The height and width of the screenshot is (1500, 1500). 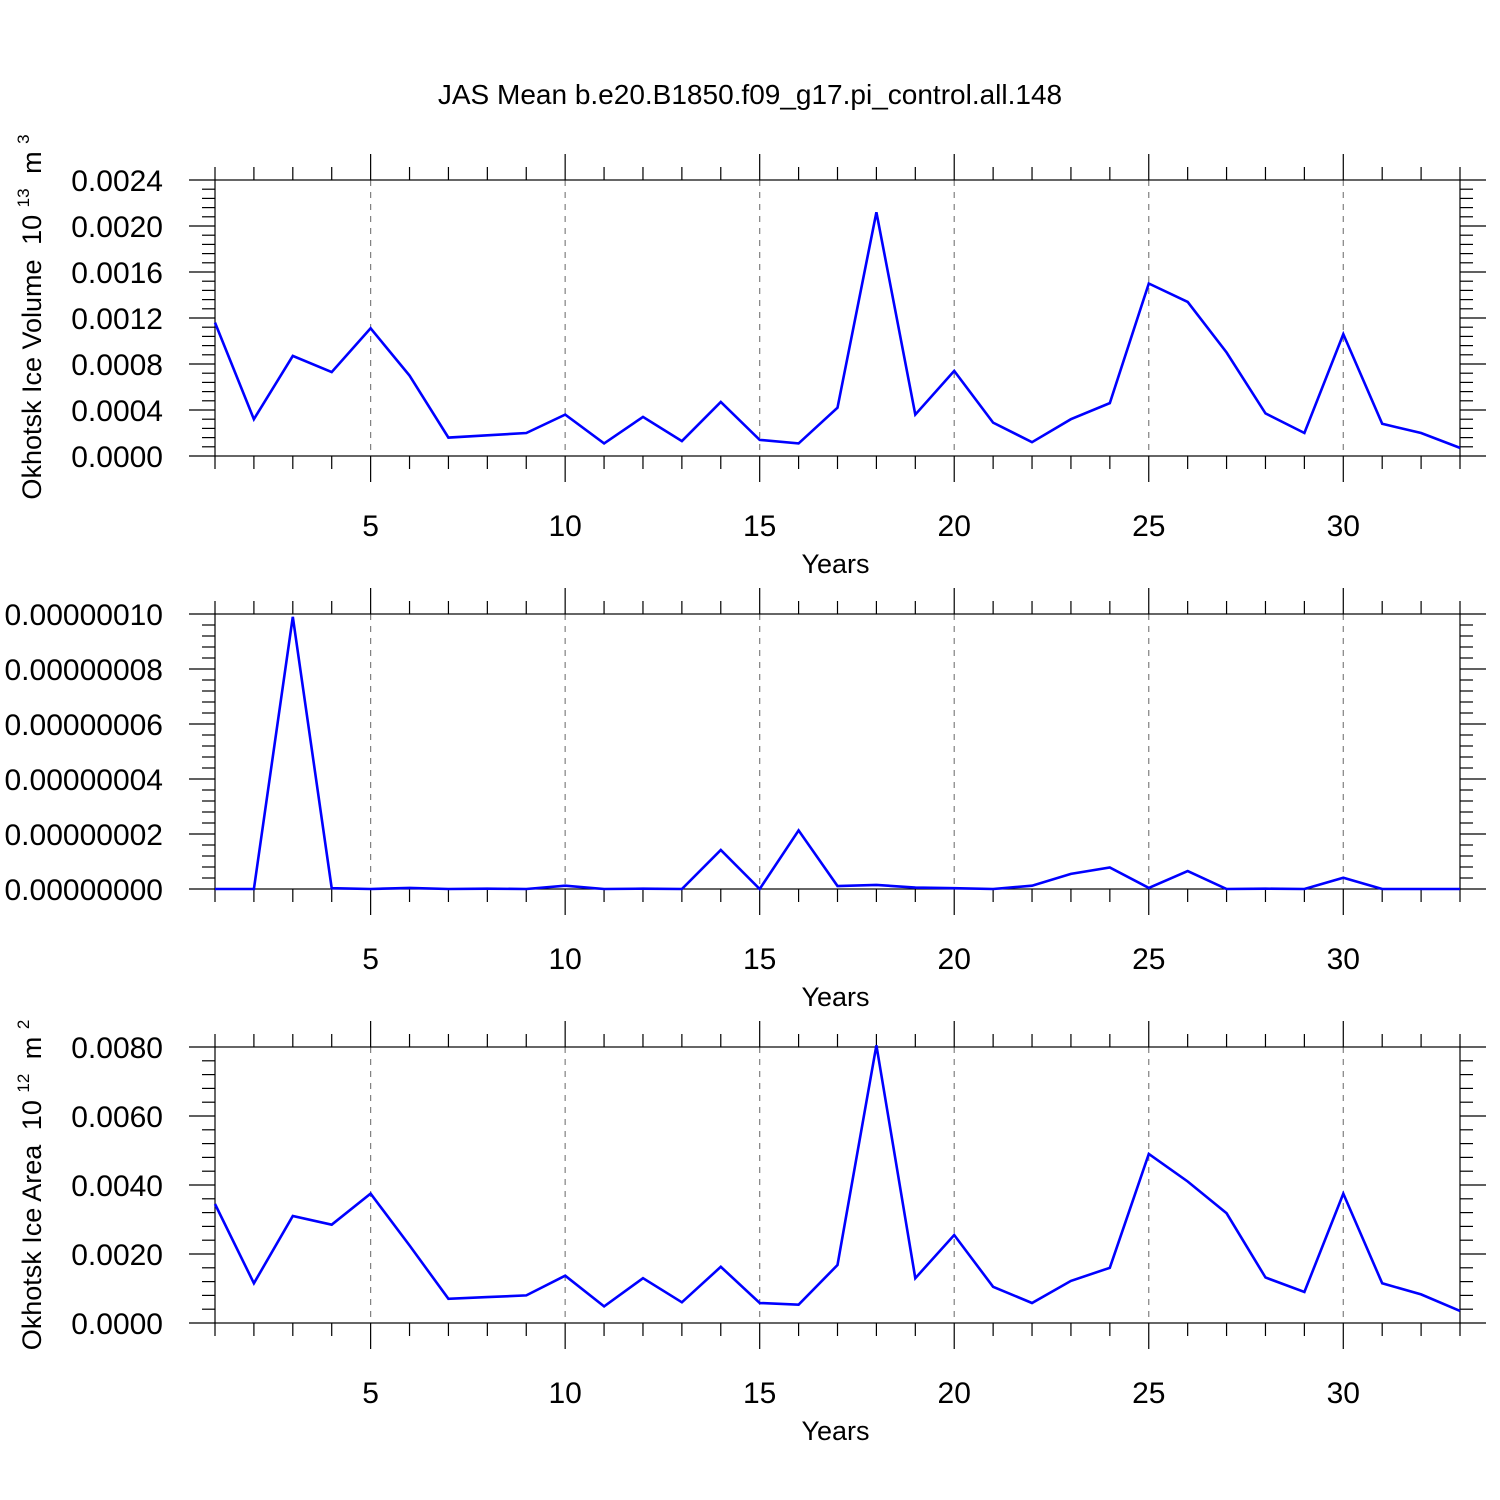 What do you see at coordinates (117, 319) in the screenshot?
I see `panel-ice-volume-ytick-label-3: 0.0012` at bounding box center [117, 319].